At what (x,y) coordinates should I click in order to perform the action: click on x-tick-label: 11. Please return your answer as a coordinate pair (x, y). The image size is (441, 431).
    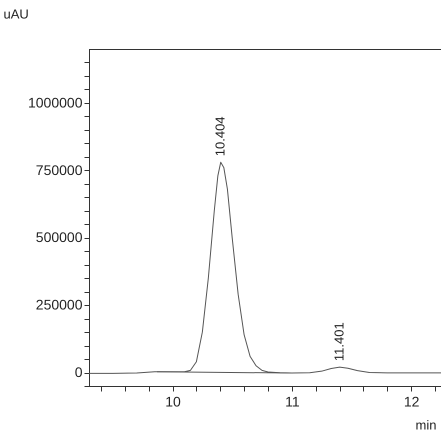
    Looking at the image, I should click on (292, 402).